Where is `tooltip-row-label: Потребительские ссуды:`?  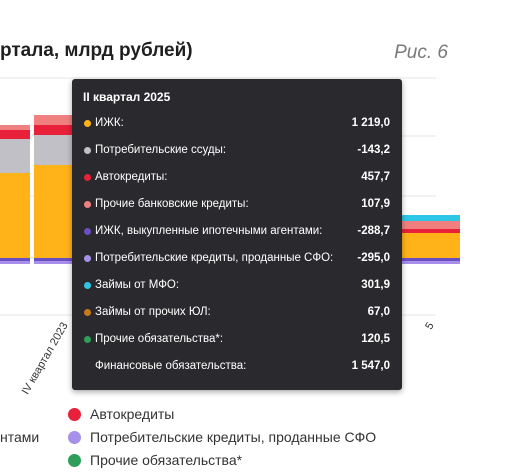
tooltip-row-label: Потребительские ссуды: is located at coordinates (161, 150).